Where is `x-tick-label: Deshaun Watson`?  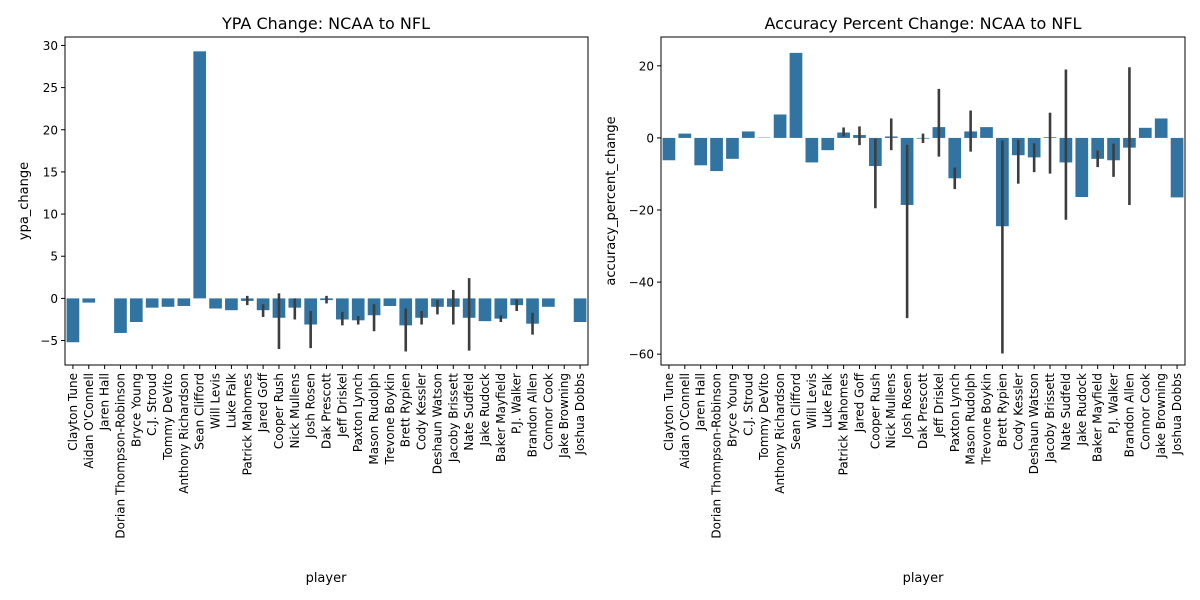
x-tick-label: Deshaun Watson is located at coordinates (437, 423).